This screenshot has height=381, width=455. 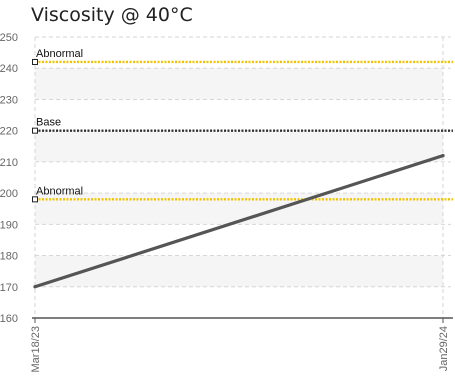 What do you see at coordinates (9, 100) in the screenshot?
I see `y-tick-label: 230` at bounding box center [9, 100].